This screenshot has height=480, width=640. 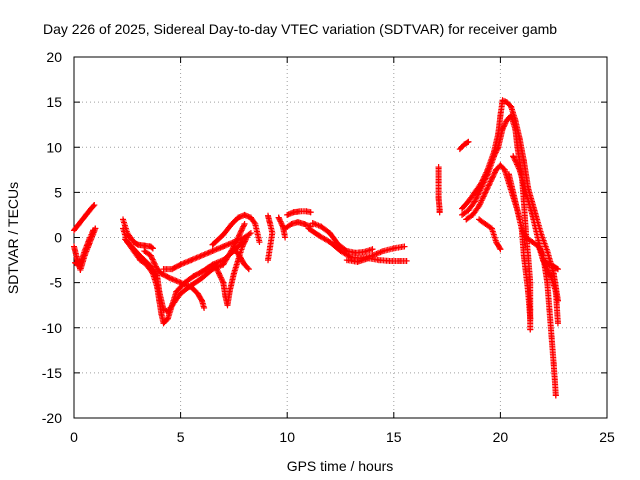 What do you see at coordinates (207, 251) in the screenshot?
I see `series-track-h` at bounding box center [207, 251].